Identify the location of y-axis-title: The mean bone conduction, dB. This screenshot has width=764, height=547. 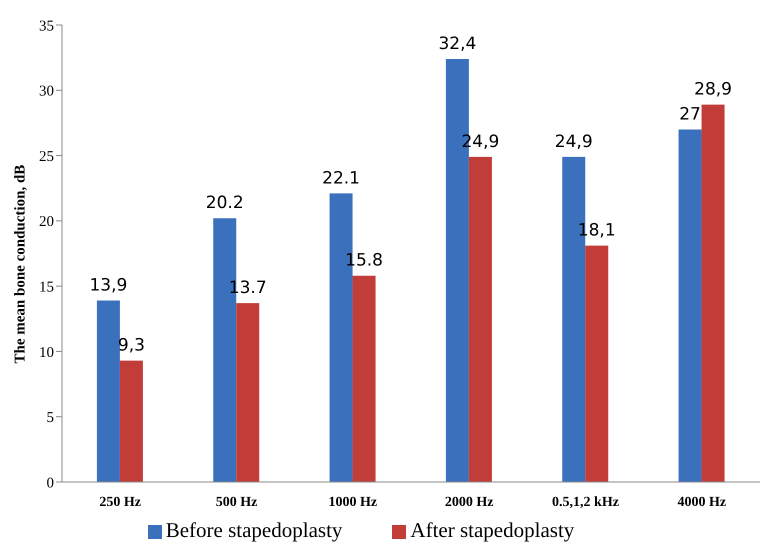
(20, 264).